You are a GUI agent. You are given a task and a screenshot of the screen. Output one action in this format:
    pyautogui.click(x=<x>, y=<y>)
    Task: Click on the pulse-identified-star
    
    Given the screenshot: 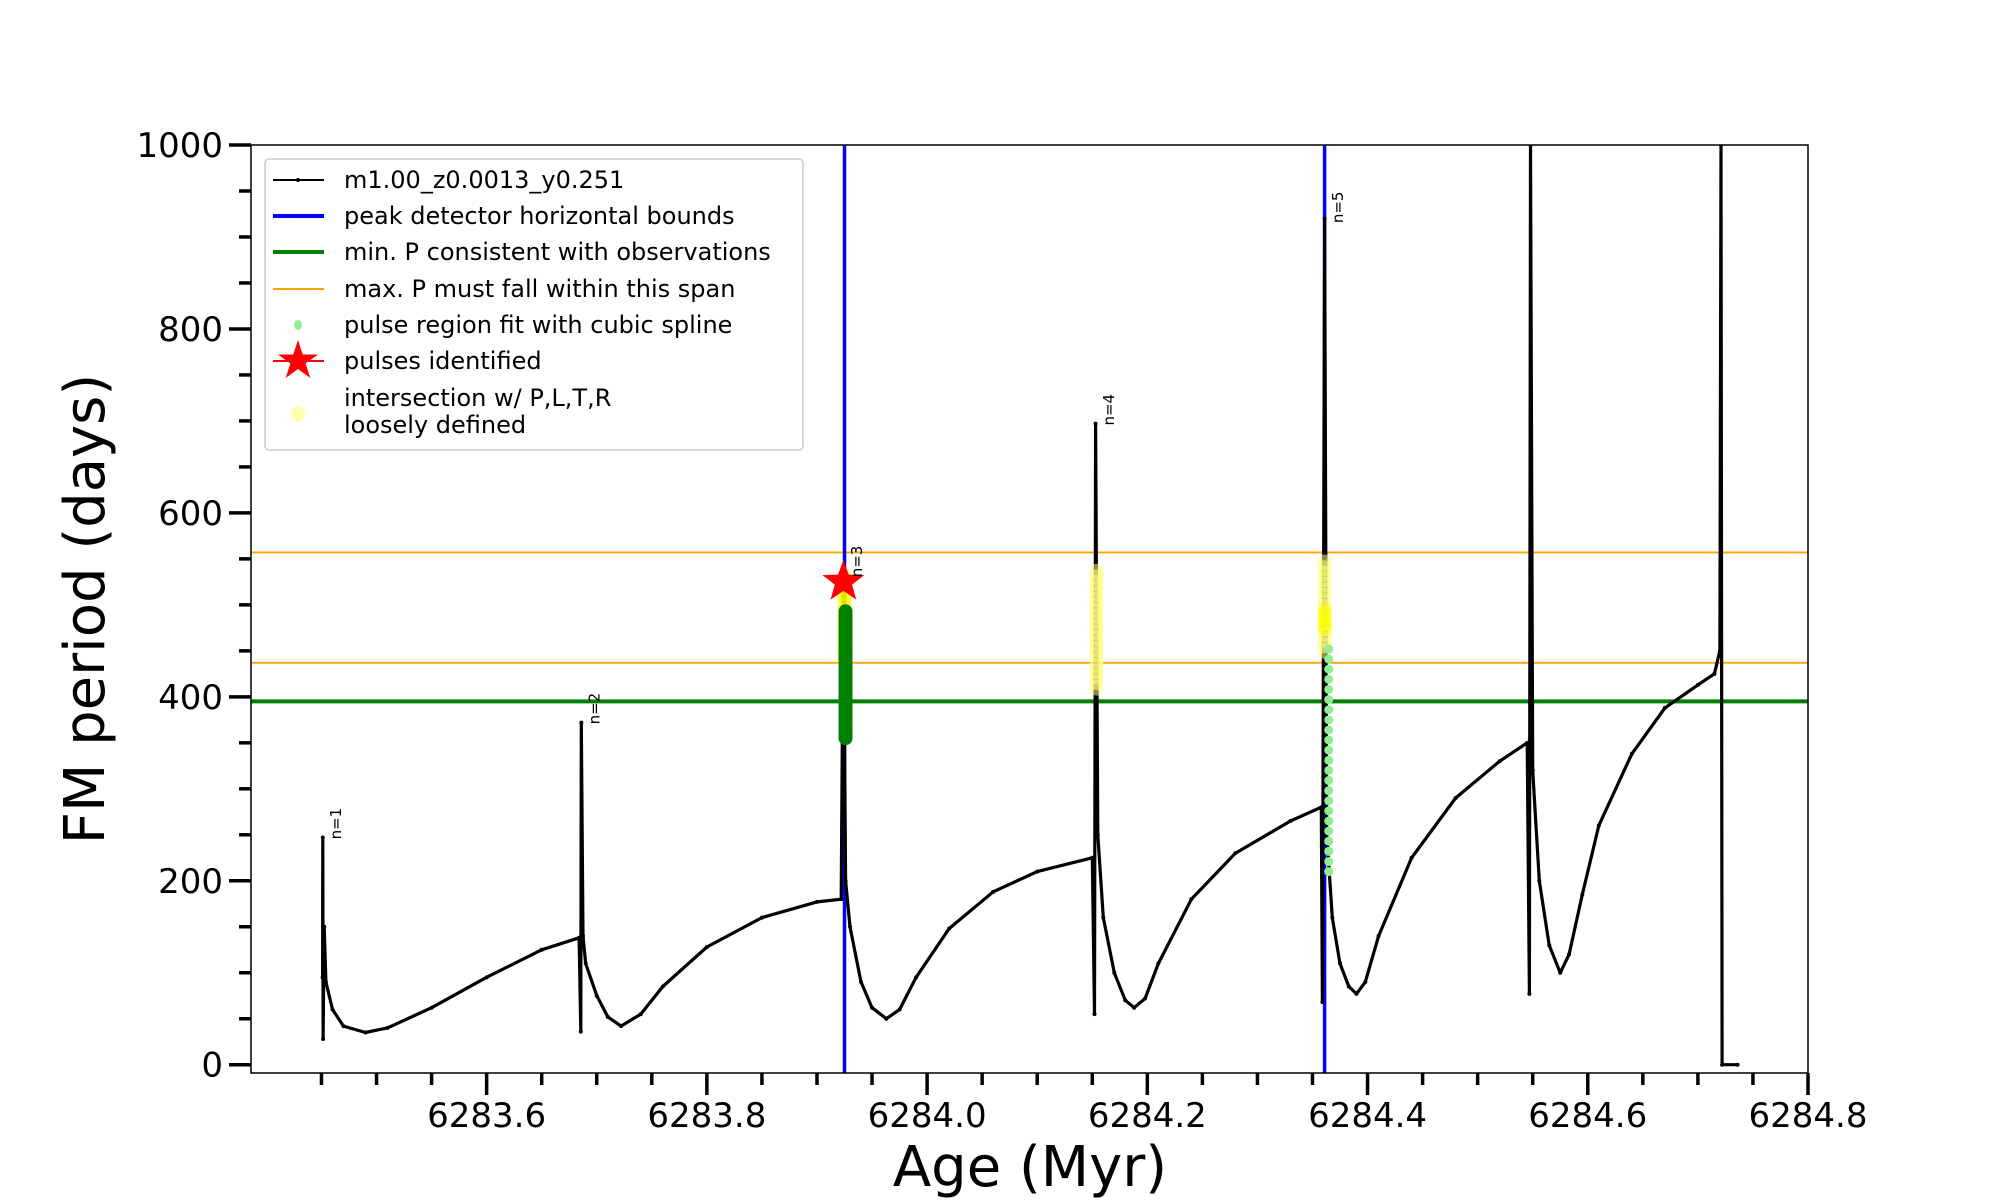 What is the action you would take?
    pyautogui.click(x=843, y=579)
    